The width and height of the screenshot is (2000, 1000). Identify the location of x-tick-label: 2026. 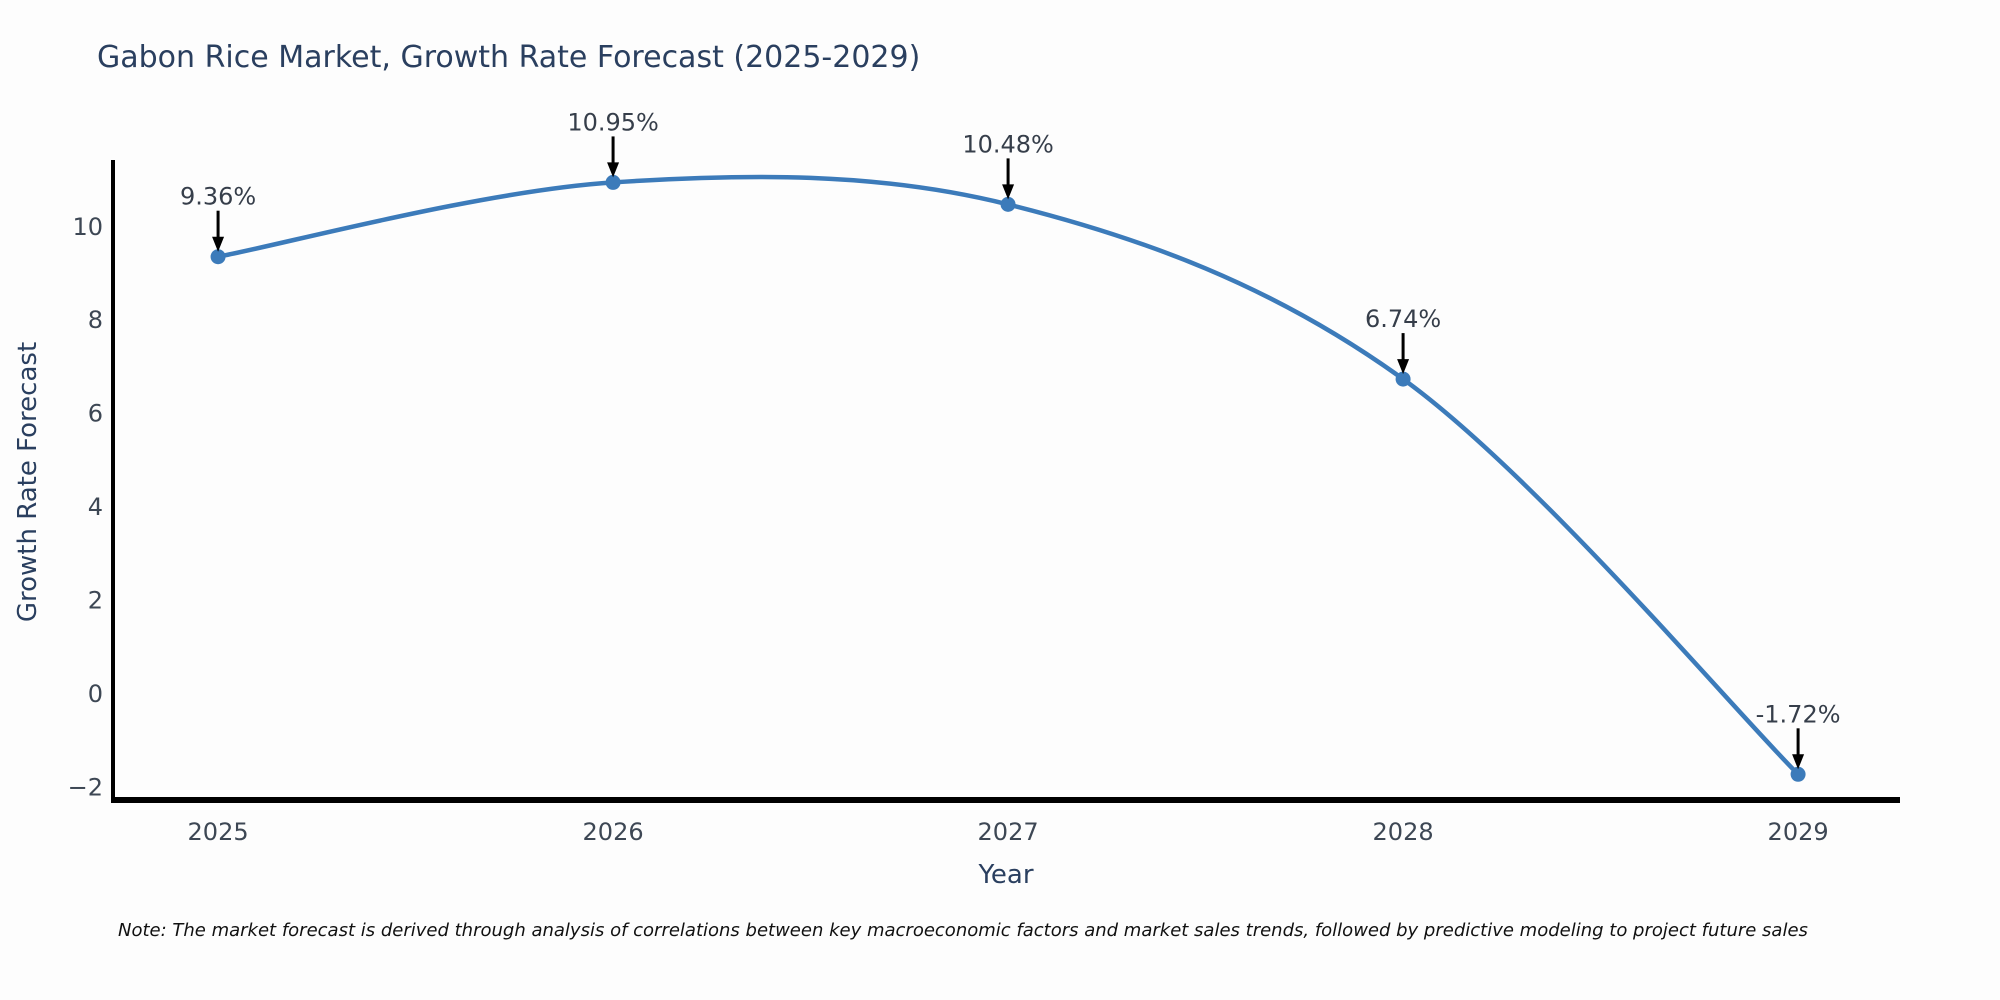
(613, 832).